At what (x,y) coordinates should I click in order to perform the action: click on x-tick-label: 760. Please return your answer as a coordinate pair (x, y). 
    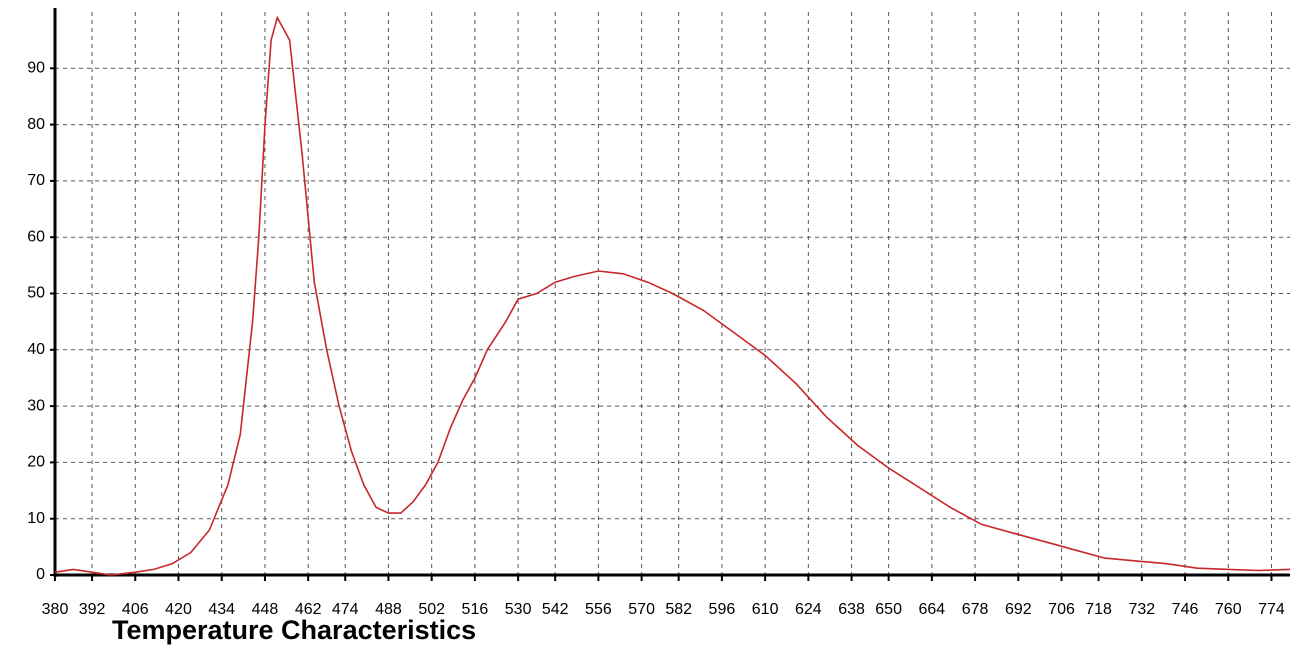
    Looking at the image, I should click on (1228, 609).